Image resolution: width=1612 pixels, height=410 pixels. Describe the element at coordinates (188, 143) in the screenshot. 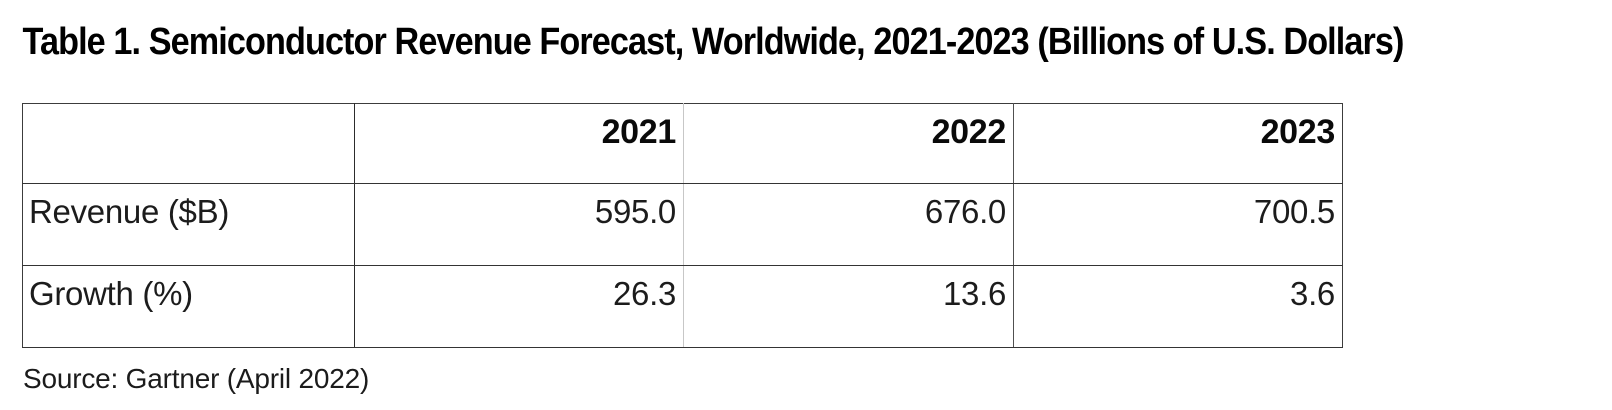

I see `header-cell-blank` at that location.